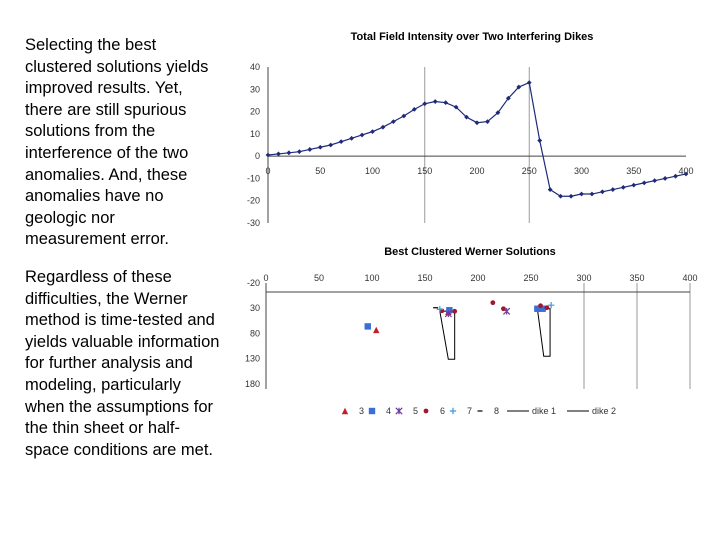 This screenshot has height=540, width=720. I want to click on marker-triangle, so click(345, 411).